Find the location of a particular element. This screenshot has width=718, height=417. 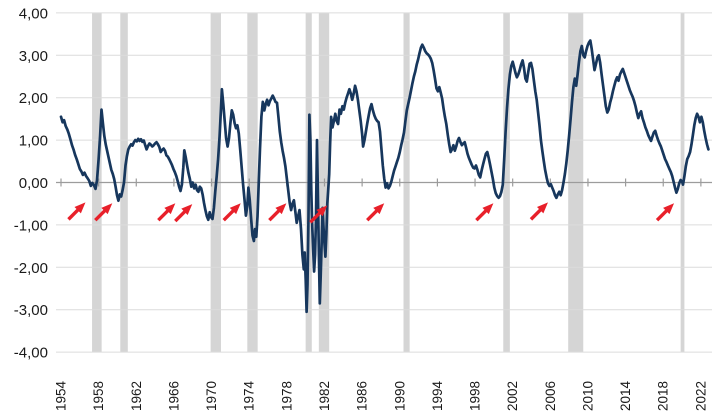

x-axis-tick-label: 2018 is located at coordinates (663, 396).